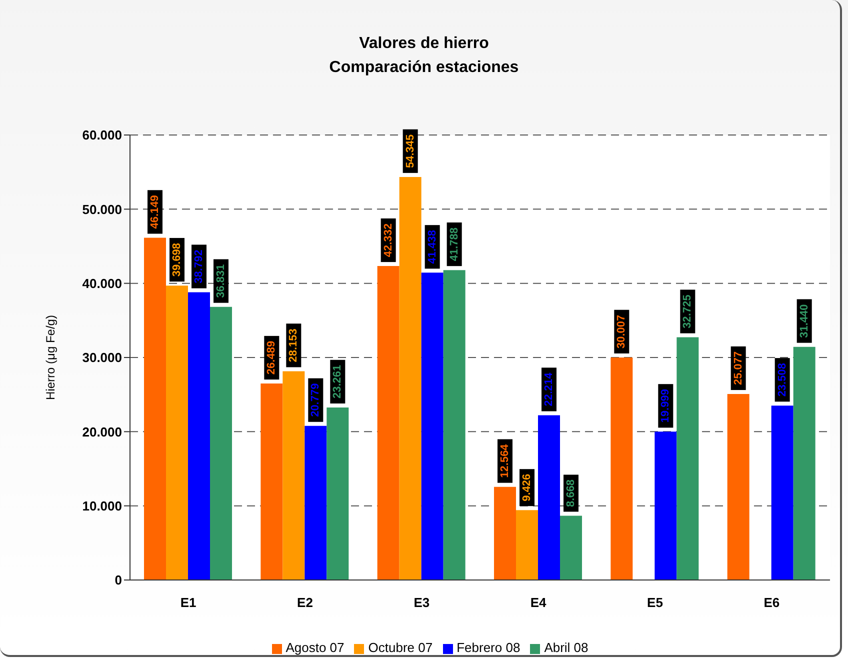  I want to click on legend-label: Octubre 07, so click(400, 647).